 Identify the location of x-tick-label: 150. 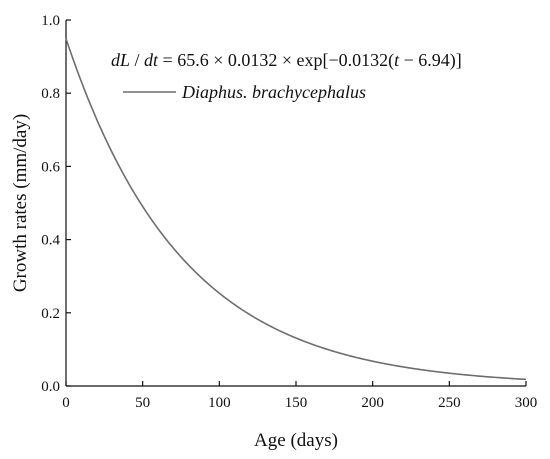
(296, 403).